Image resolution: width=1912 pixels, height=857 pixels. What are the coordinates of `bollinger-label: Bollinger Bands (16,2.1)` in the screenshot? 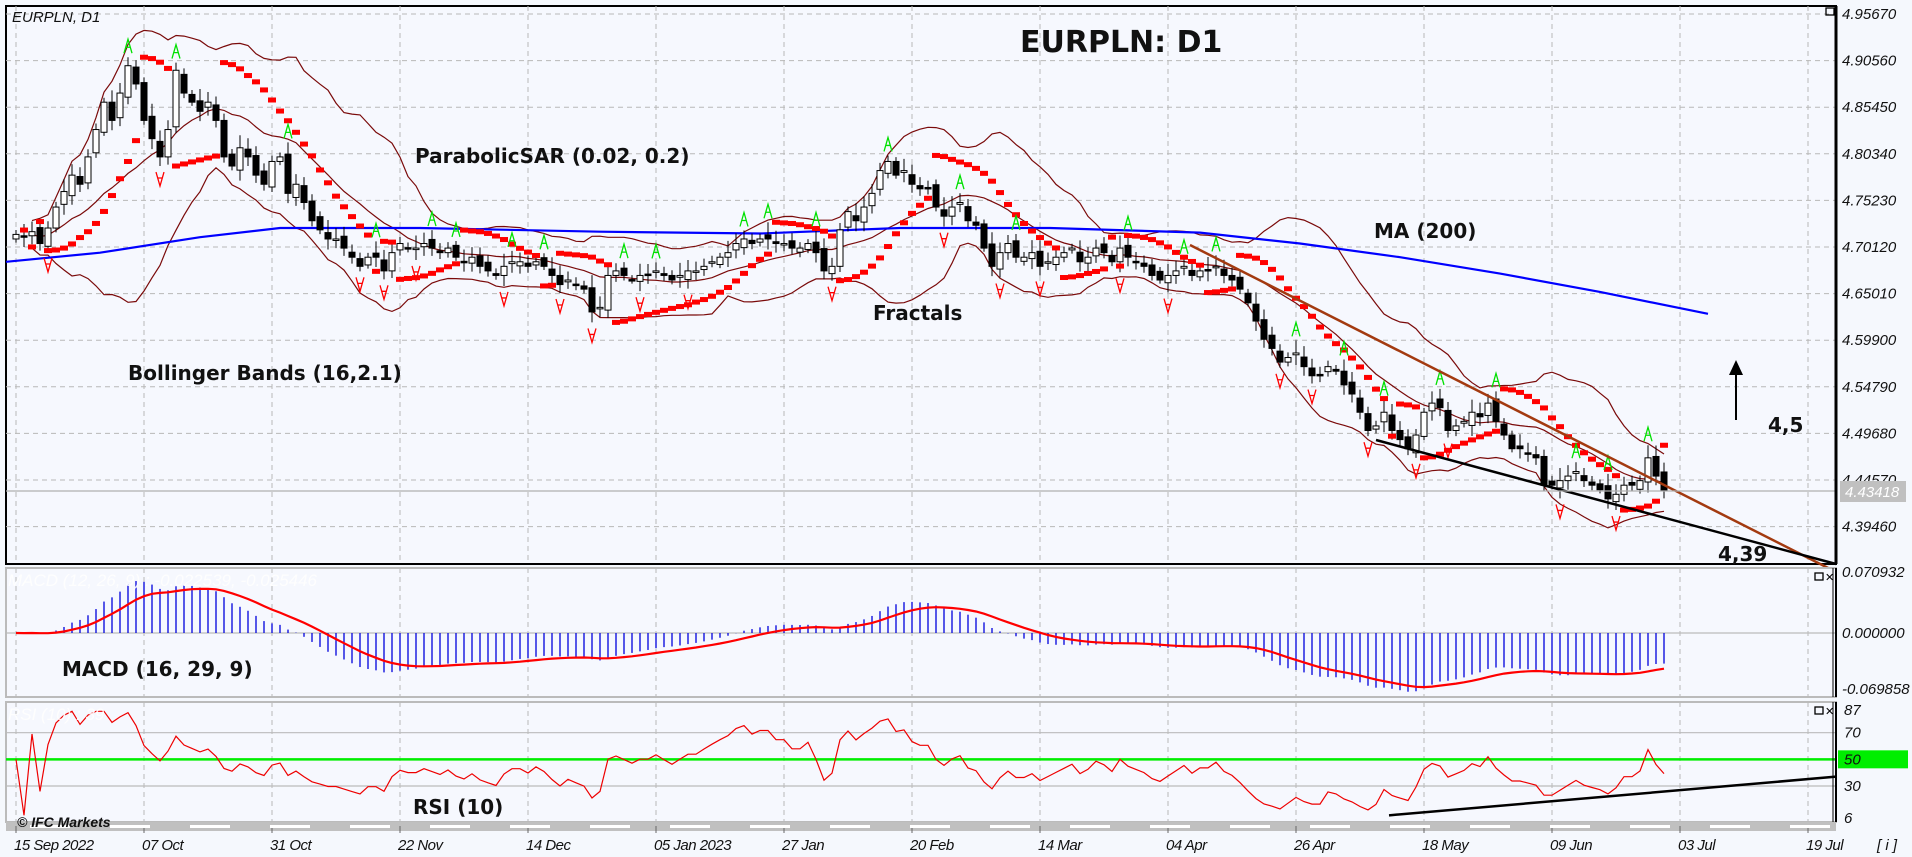 It's located at (265, 373).